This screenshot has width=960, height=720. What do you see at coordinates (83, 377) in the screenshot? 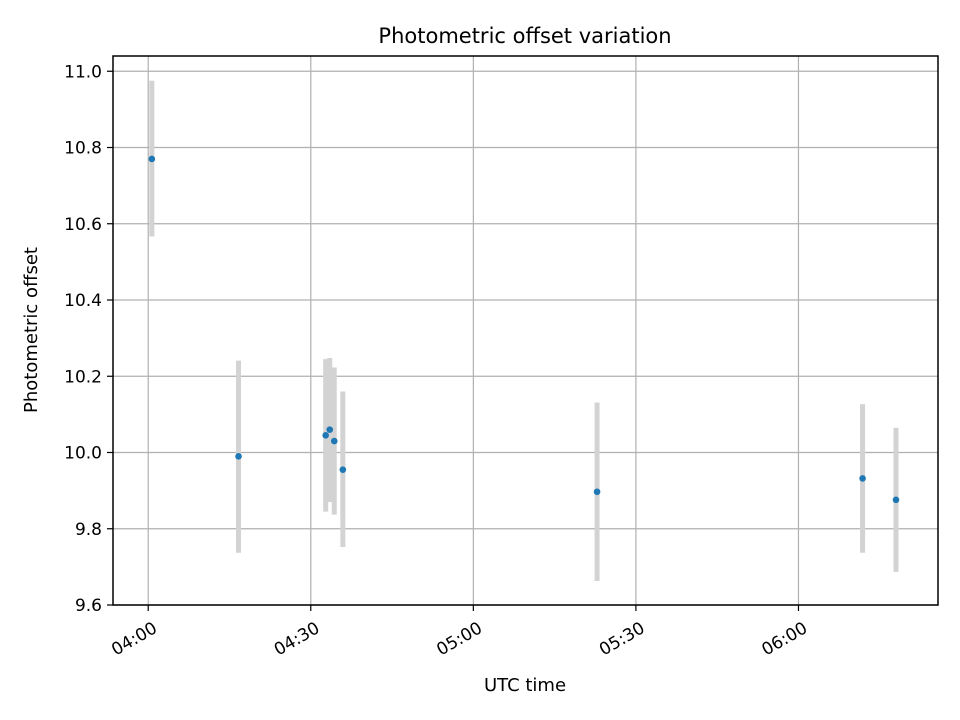
I see `y-tick-label: 10.2` at bounding box center [83, 377].